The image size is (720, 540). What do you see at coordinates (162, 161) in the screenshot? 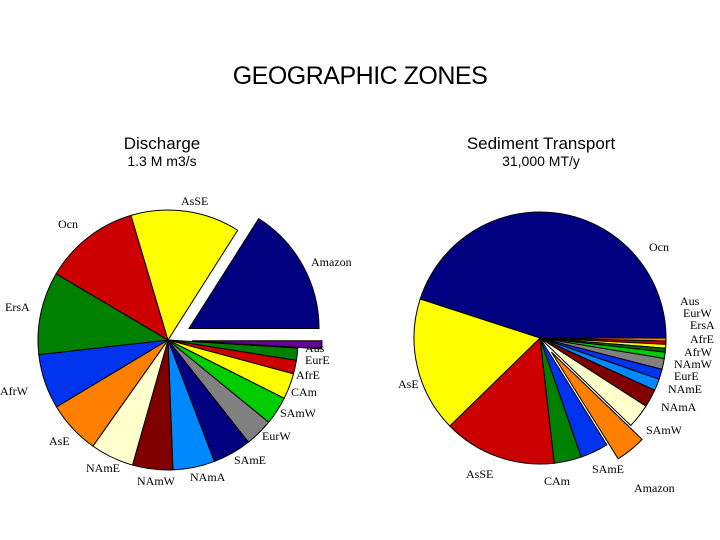
I see `discharge-chart-subtitle: 1.3 M m3/s` at bounding box center [162, 161].